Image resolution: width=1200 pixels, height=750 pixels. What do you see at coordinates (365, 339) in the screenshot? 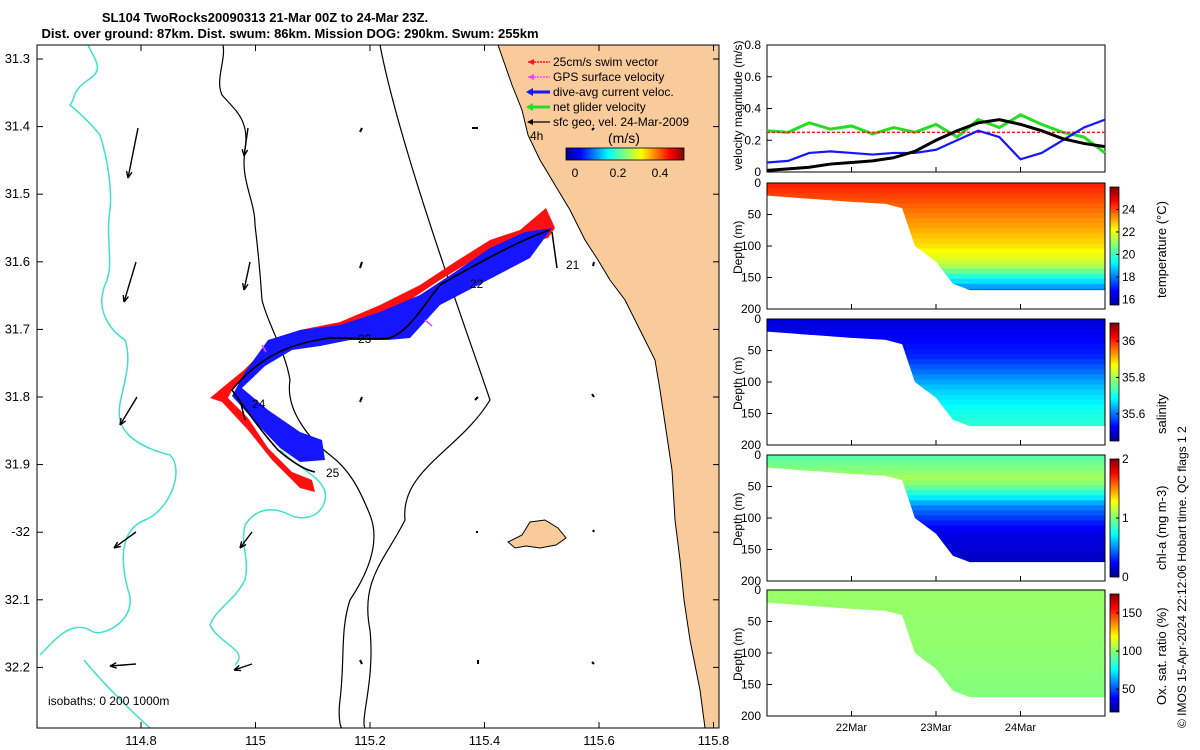
I see `day-label-23: 23` at bounding box center [365, 339].